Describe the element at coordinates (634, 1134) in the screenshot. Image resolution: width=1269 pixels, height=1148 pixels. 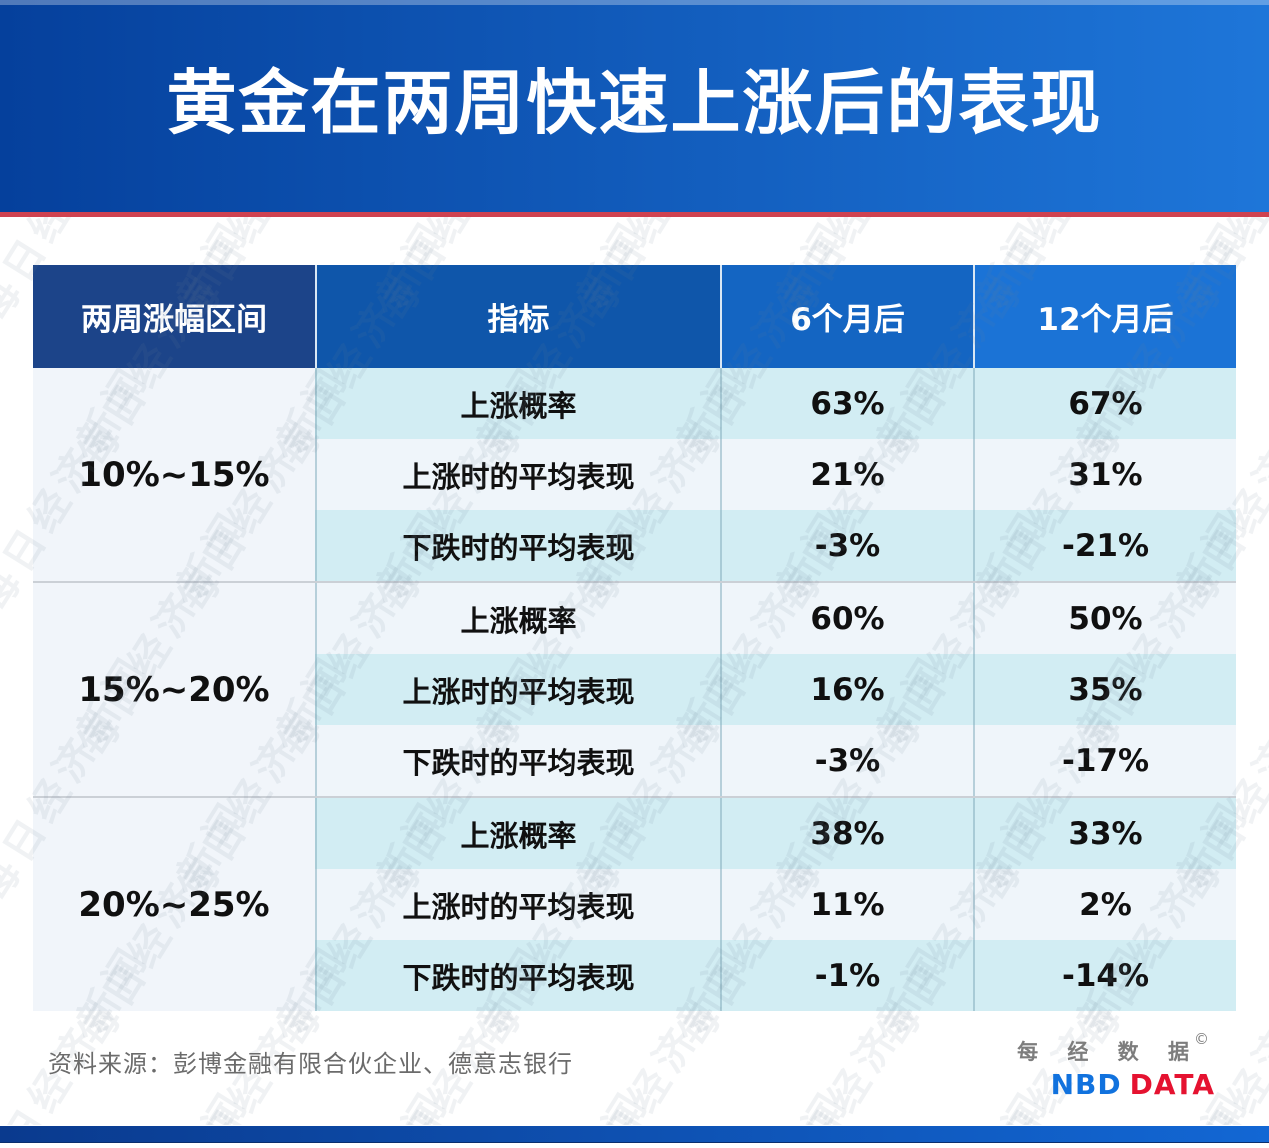
I see `bottom-gradient-bar` at that location.